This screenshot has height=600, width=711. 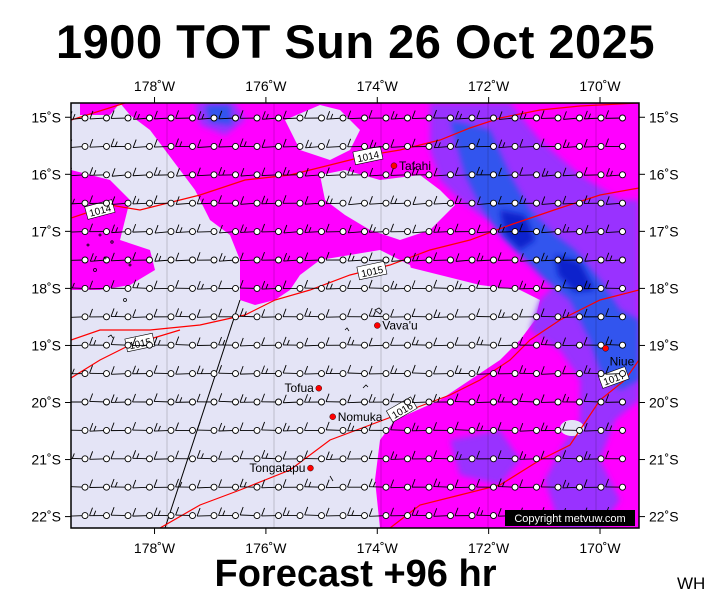 What do you see at coordinates (266, 86) in the screenshot?
I see `lon-label-top: 176˚W` at bounding box center [266, 86].